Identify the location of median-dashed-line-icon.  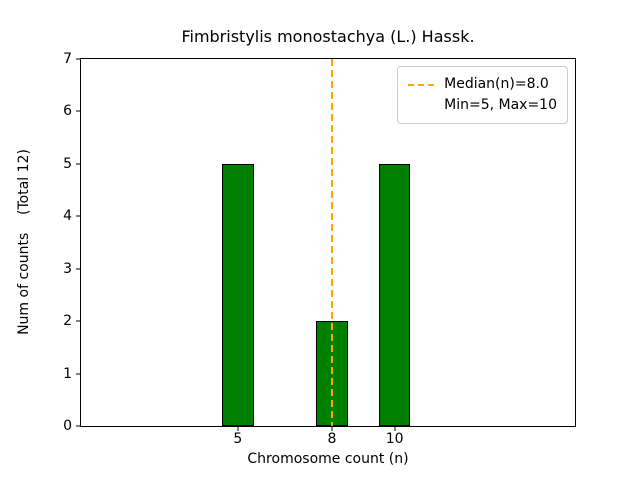
(422, 84).